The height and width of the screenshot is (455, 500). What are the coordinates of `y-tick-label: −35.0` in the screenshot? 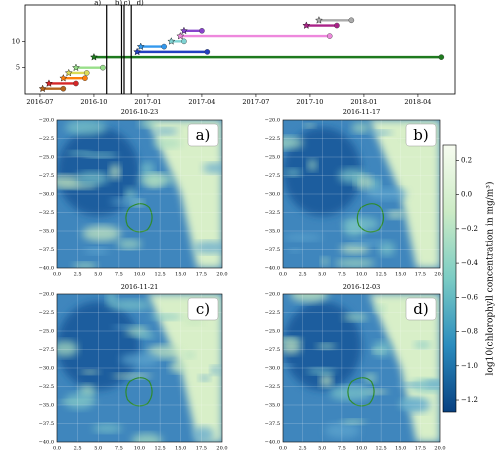 It's located at (272, 232).